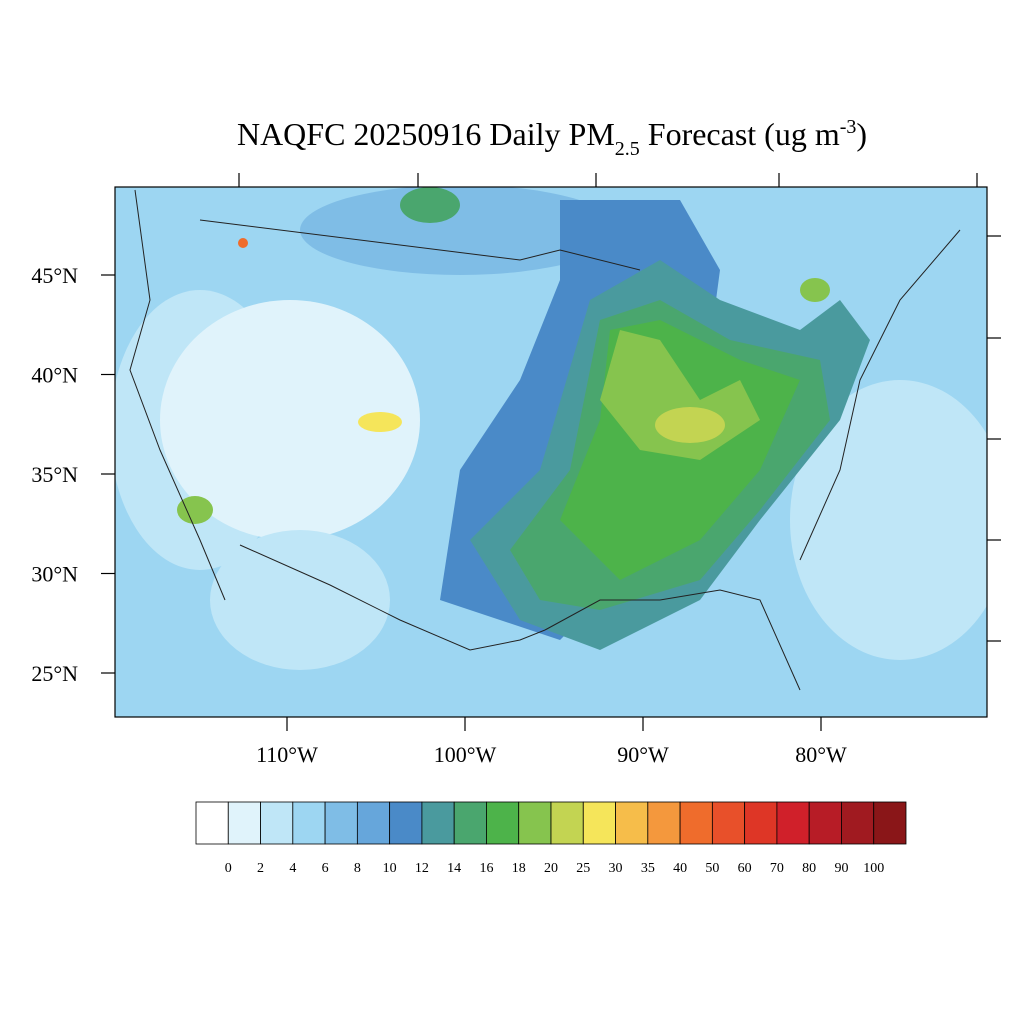 Image resolution: width=1024 pixels, height=1029 pixels. Describe the element at coordinates (745, 868) in the screenshot. I see `colorbar-label: 60` at that location.